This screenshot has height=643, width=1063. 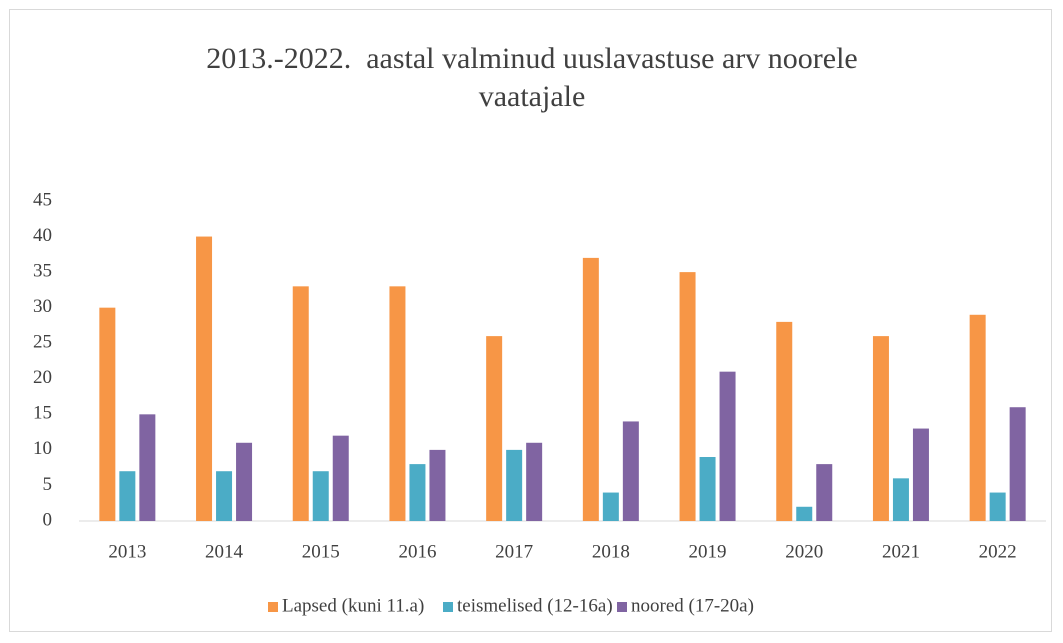 I want to click on legend-label: teismelised (12-16a), so click(x=535, y=605).